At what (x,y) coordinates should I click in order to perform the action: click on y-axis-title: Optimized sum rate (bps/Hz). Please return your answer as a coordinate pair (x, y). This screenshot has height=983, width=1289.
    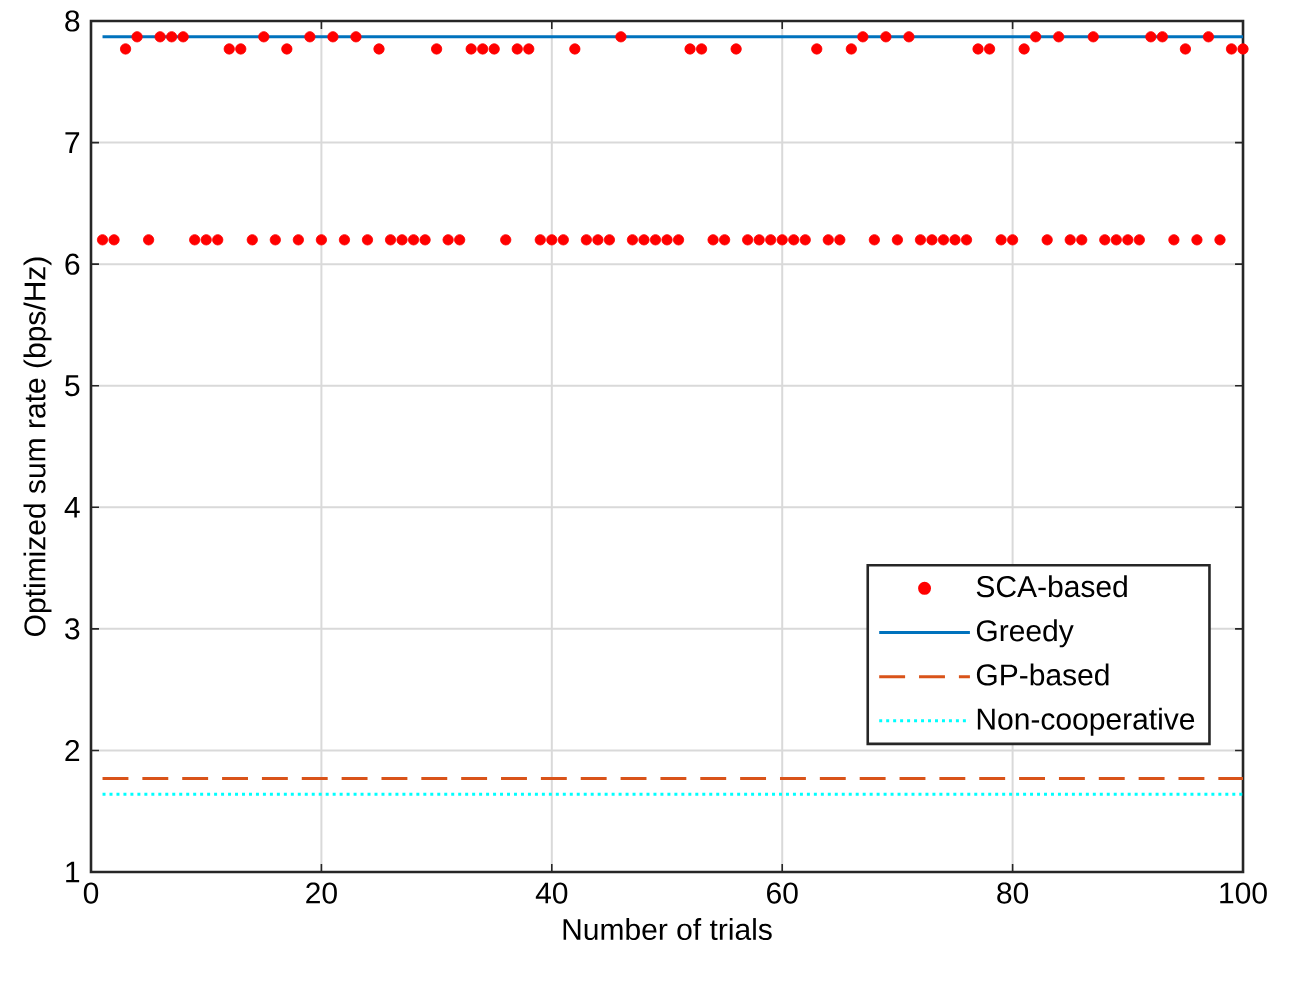
    Looking at the image, I should click on (37, 446).